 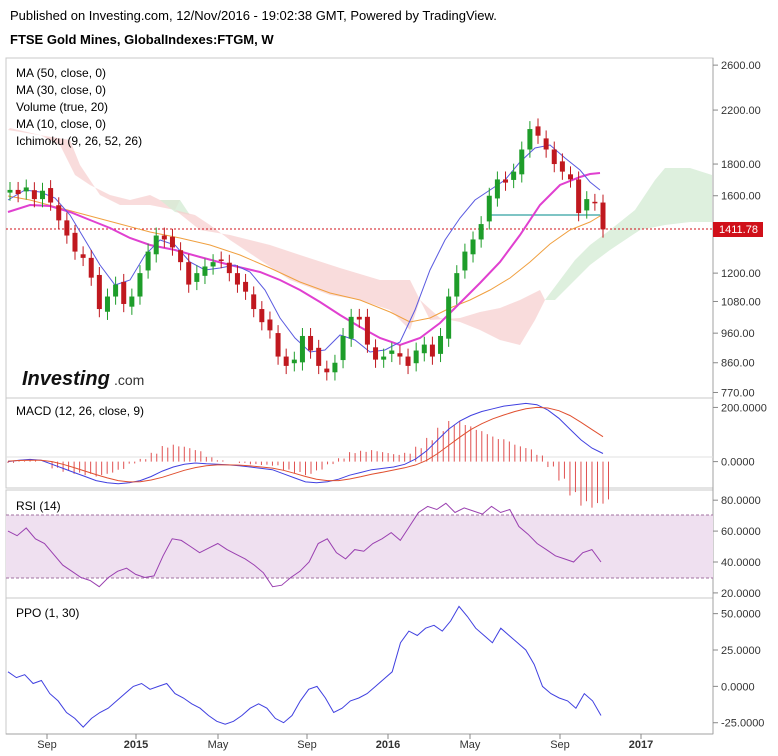 What do you see at coordinates (740, 435) in the screenshot?
I see `macd-scale: 200.0000 0.0000` at bounding box center [740, 435].